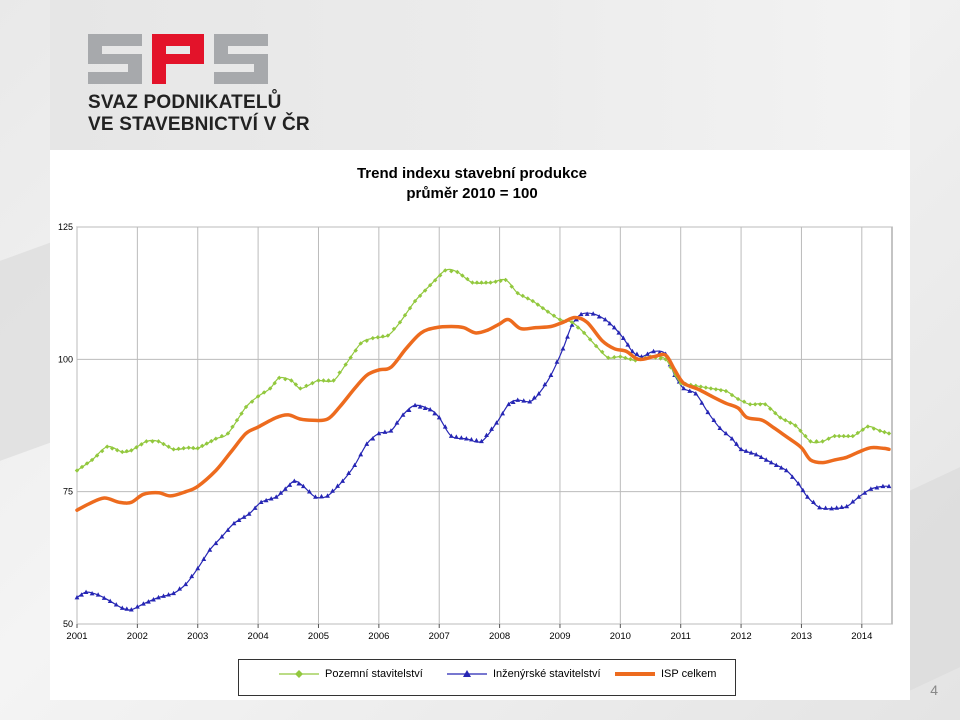 The width and height of the screenshot is (960, 720). Describe the element at coordinates (76, 636) in the screenshot. I see `x-tick-label: 2001` at that location.